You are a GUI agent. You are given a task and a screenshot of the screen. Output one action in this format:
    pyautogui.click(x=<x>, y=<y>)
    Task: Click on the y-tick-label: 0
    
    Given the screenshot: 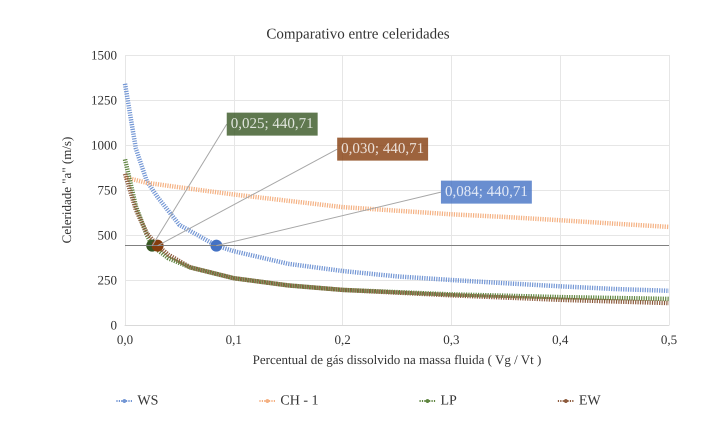 What is the action you would take?
    pyautogui.click(x=113, y=325)
    